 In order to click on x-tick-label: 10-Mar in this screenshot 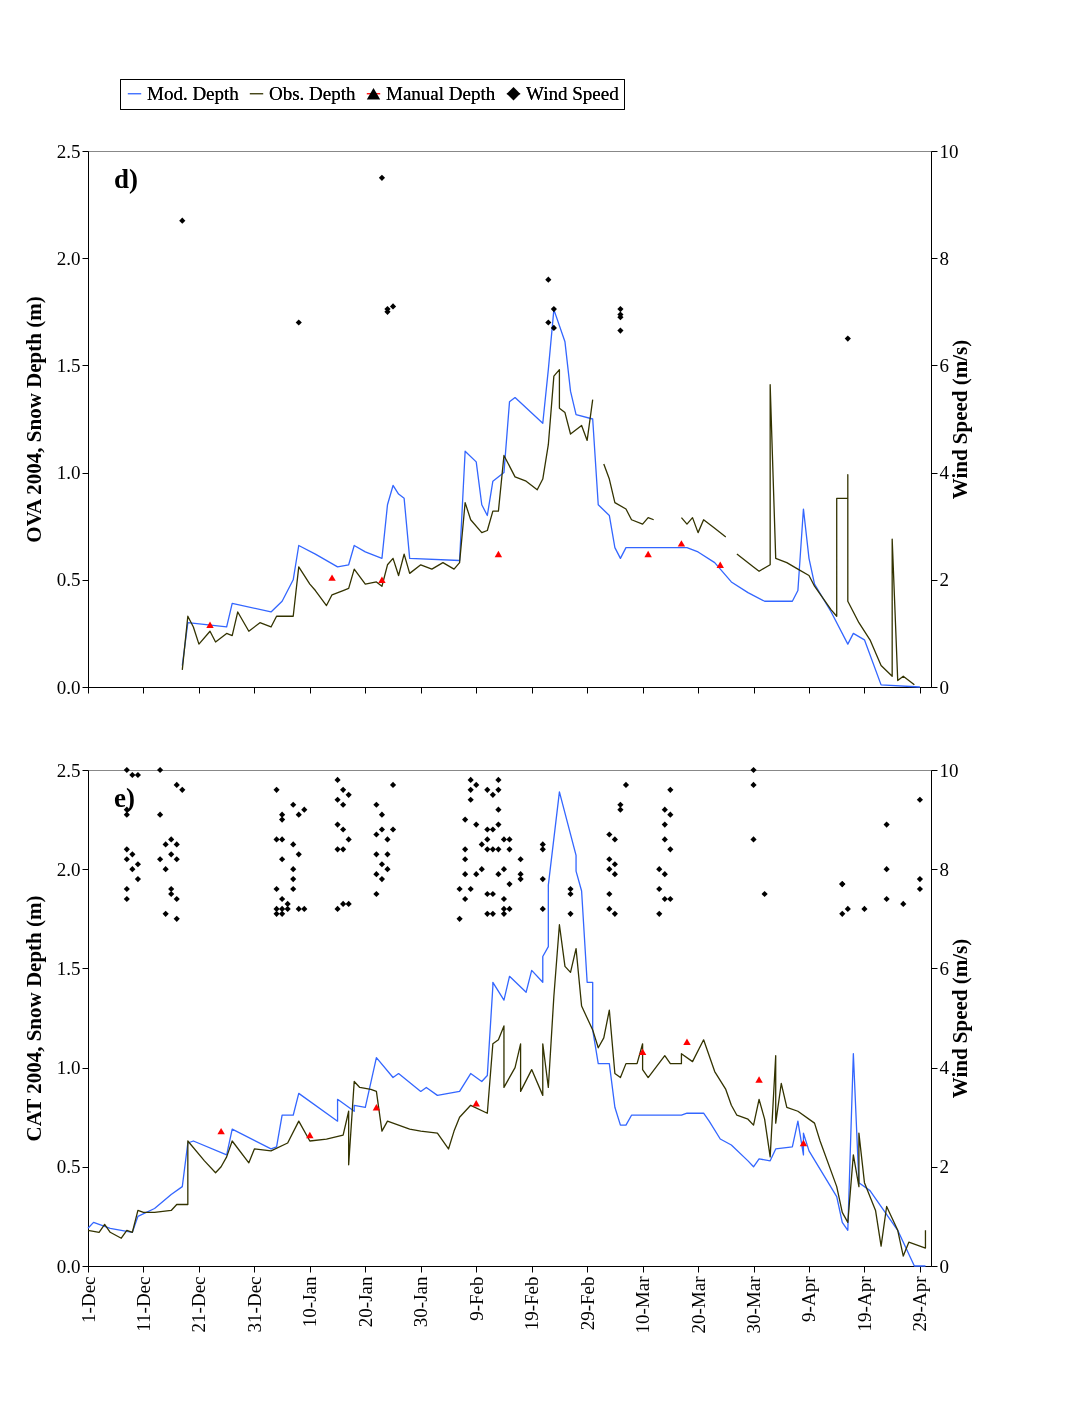, I will do `click(643, 1304)`.